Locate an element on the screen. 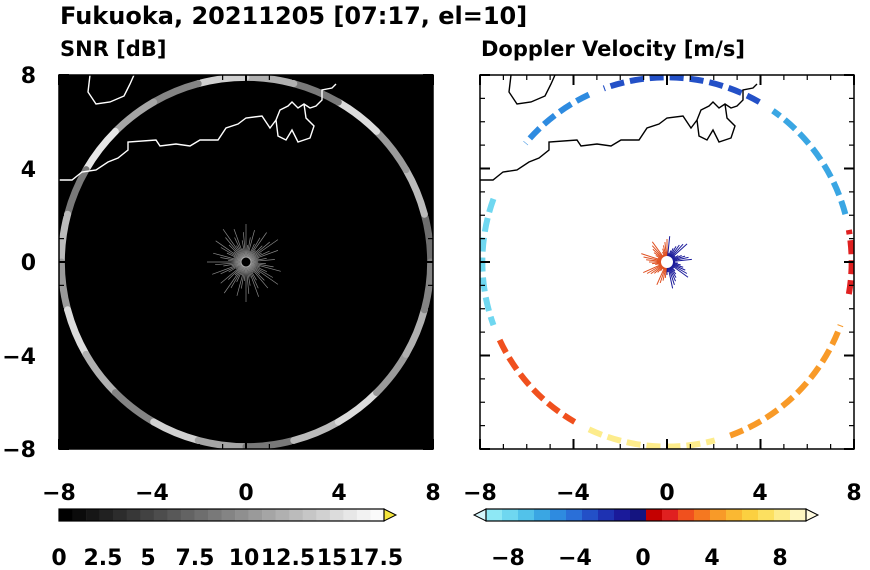 This screenshot has width=870, height=570. snr-colorbar-label: 2.5 is located at coordinates (103, 558).